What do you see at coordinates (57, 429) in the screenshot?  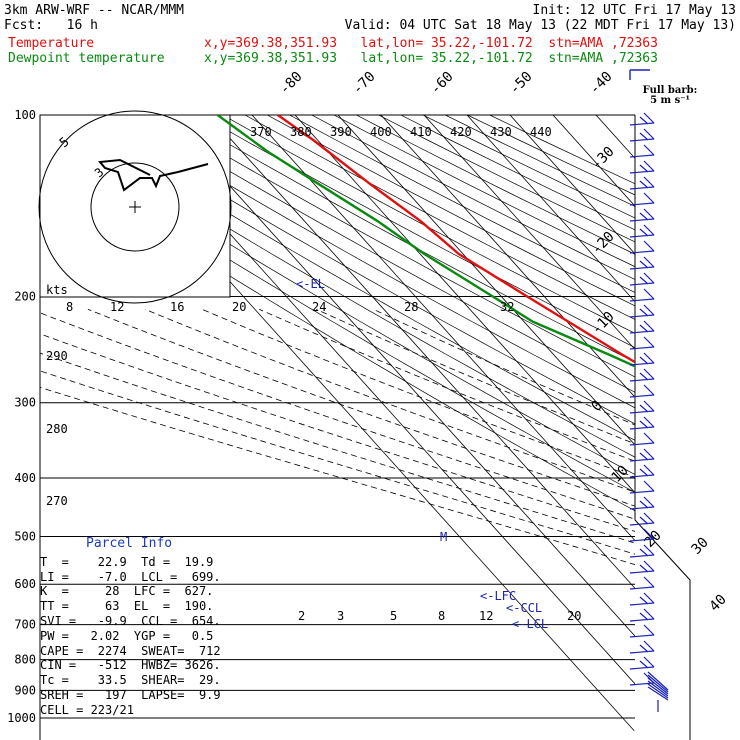 I see `theta-label: 280` at bounding box center [57, 429].